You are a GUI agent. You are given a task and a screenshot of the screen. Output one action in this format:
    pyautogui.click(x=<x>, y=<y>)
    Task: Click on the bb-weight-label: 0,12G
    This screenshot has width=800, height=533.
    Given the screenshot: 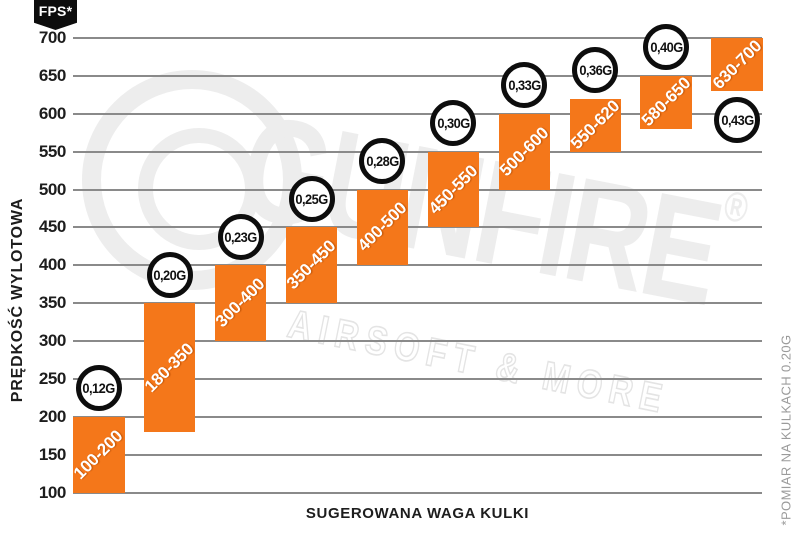 What is the action you would take?
    pyautogui.click(x=99, y=388)
    